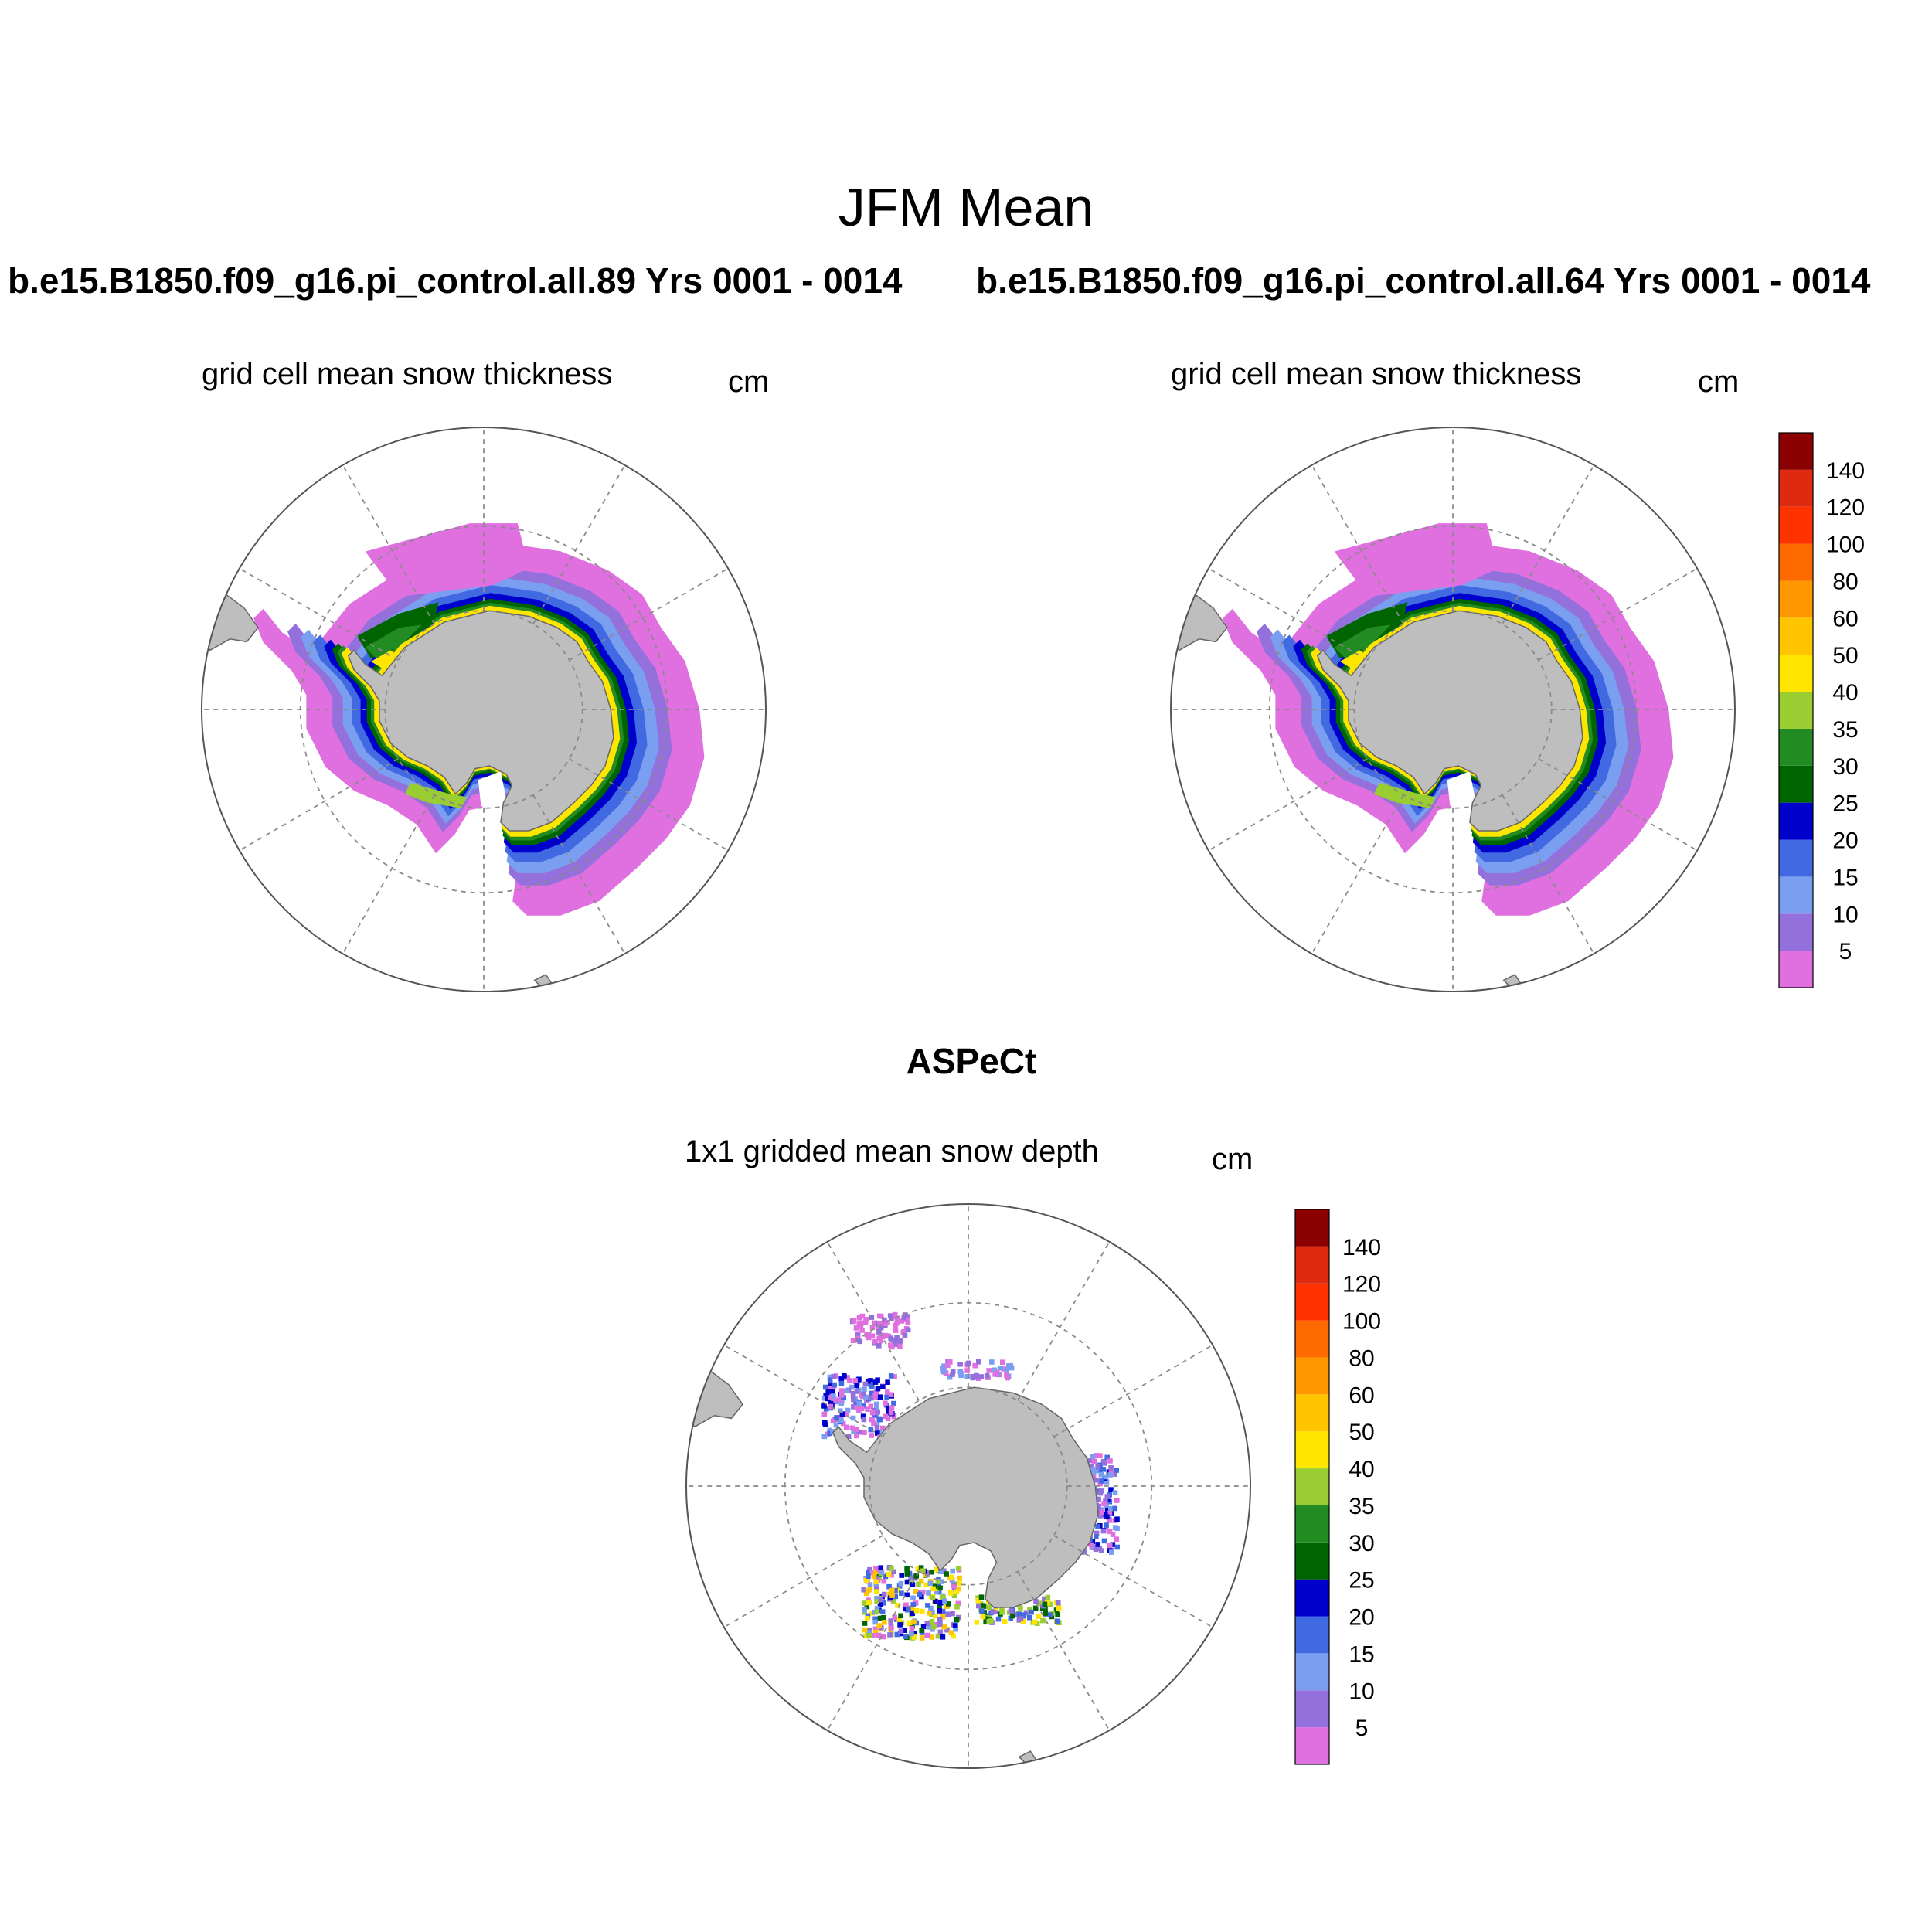  I want to click on obs-lon-line, so click(873, 1321).